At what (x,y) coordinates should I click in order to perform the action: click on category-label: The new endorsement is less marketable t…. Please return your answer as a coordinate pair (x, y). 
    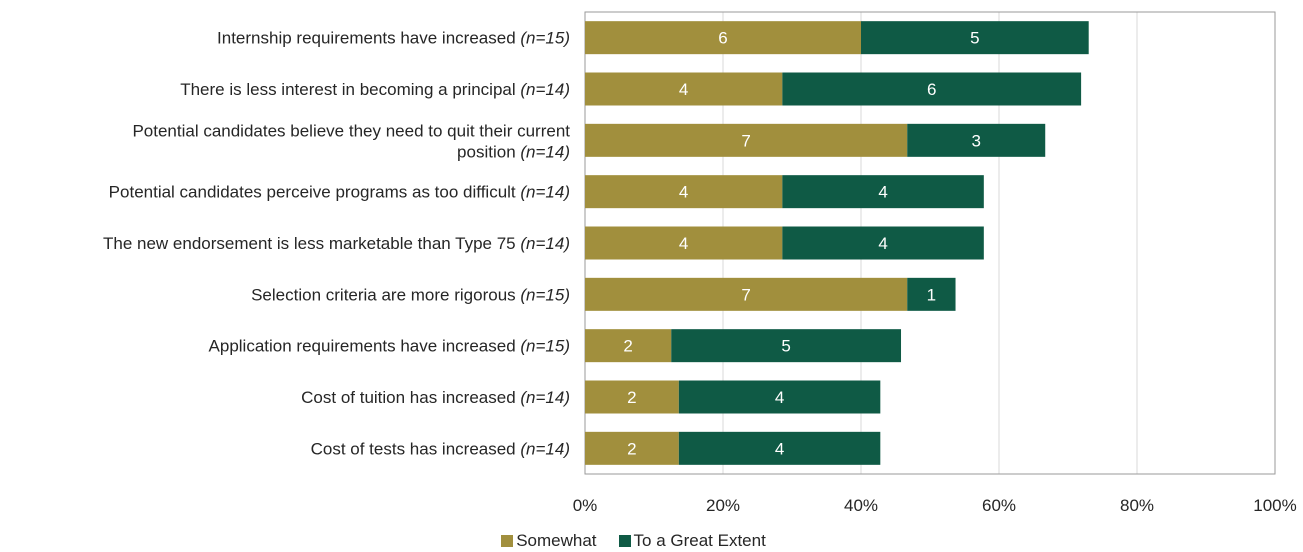
    Looking at the image, I should click on (336, 243).